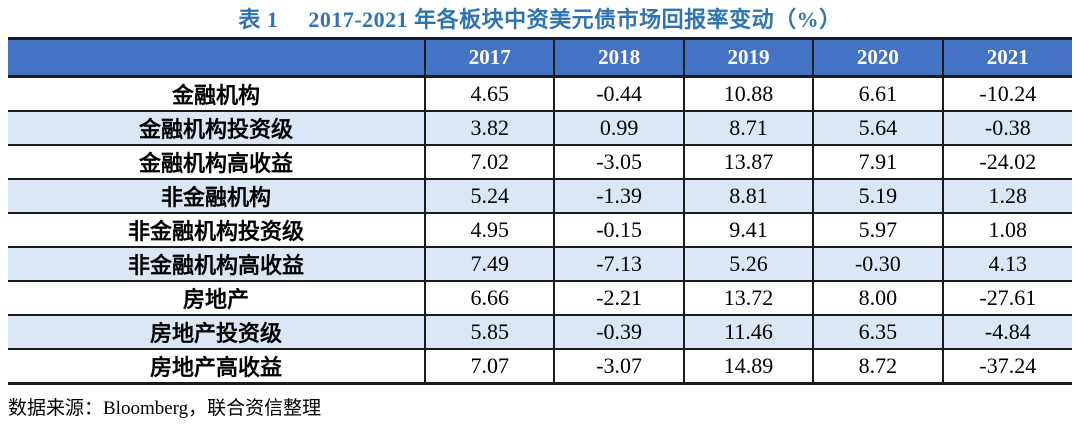  I want to click on table-row: 金融机构 4.65 -0.44 10.88 6.61 -10.24, so click(540, 93).